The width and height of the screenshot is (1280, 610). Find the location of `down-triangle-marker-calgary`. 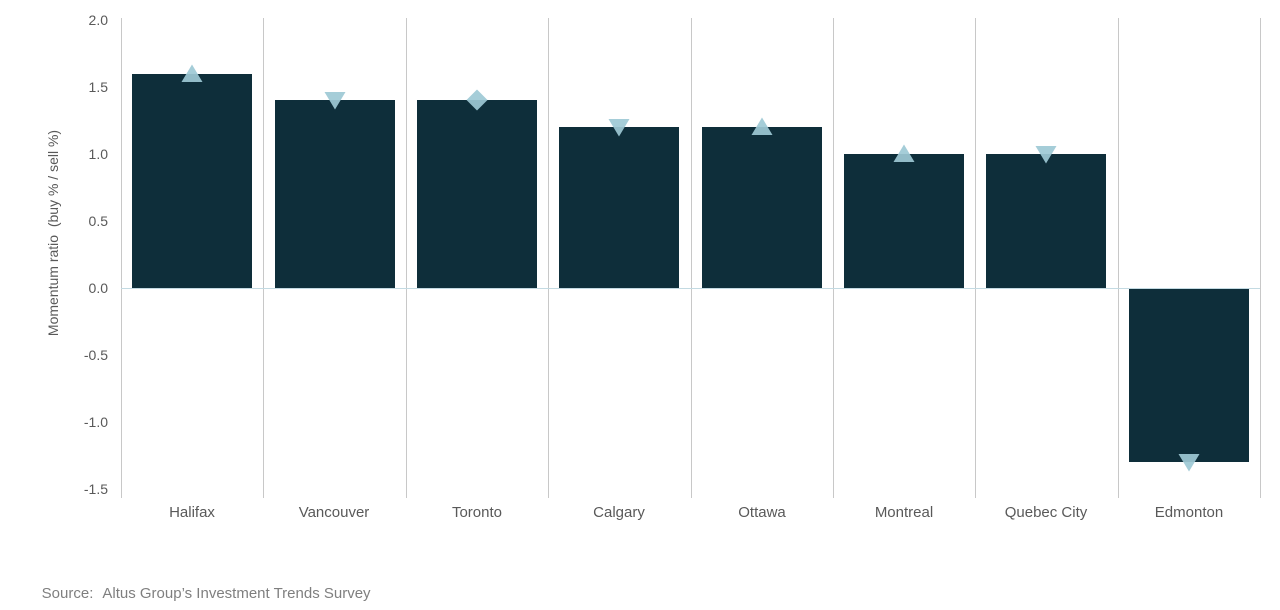

down-triangle-marker-calgary is located at coordinates (619, 128).